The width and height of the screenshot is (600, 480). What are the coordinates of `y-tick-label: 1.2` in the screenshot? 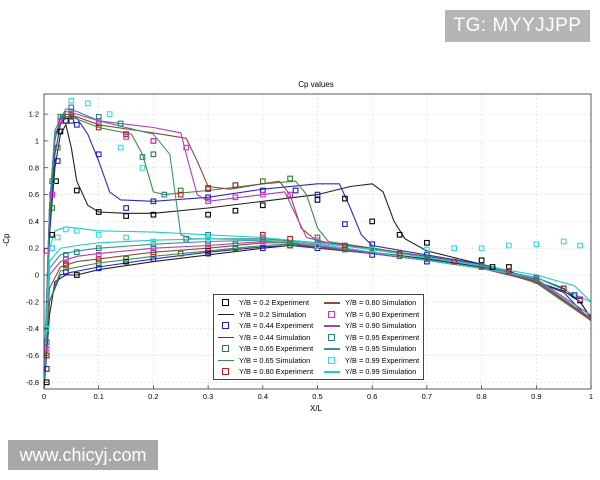 It's located at (34, 114).